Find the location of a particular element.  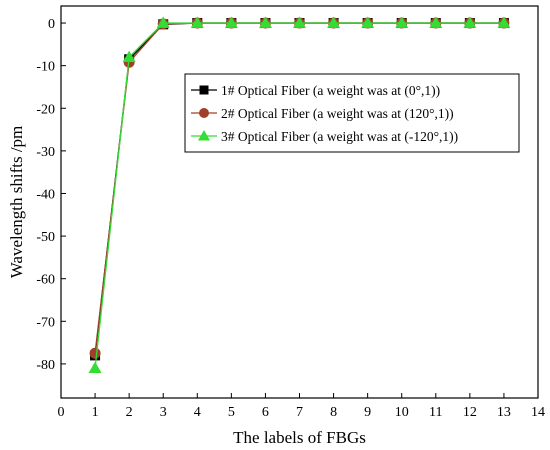

x-tick-label: 5 is located at coordinates (231, 412).